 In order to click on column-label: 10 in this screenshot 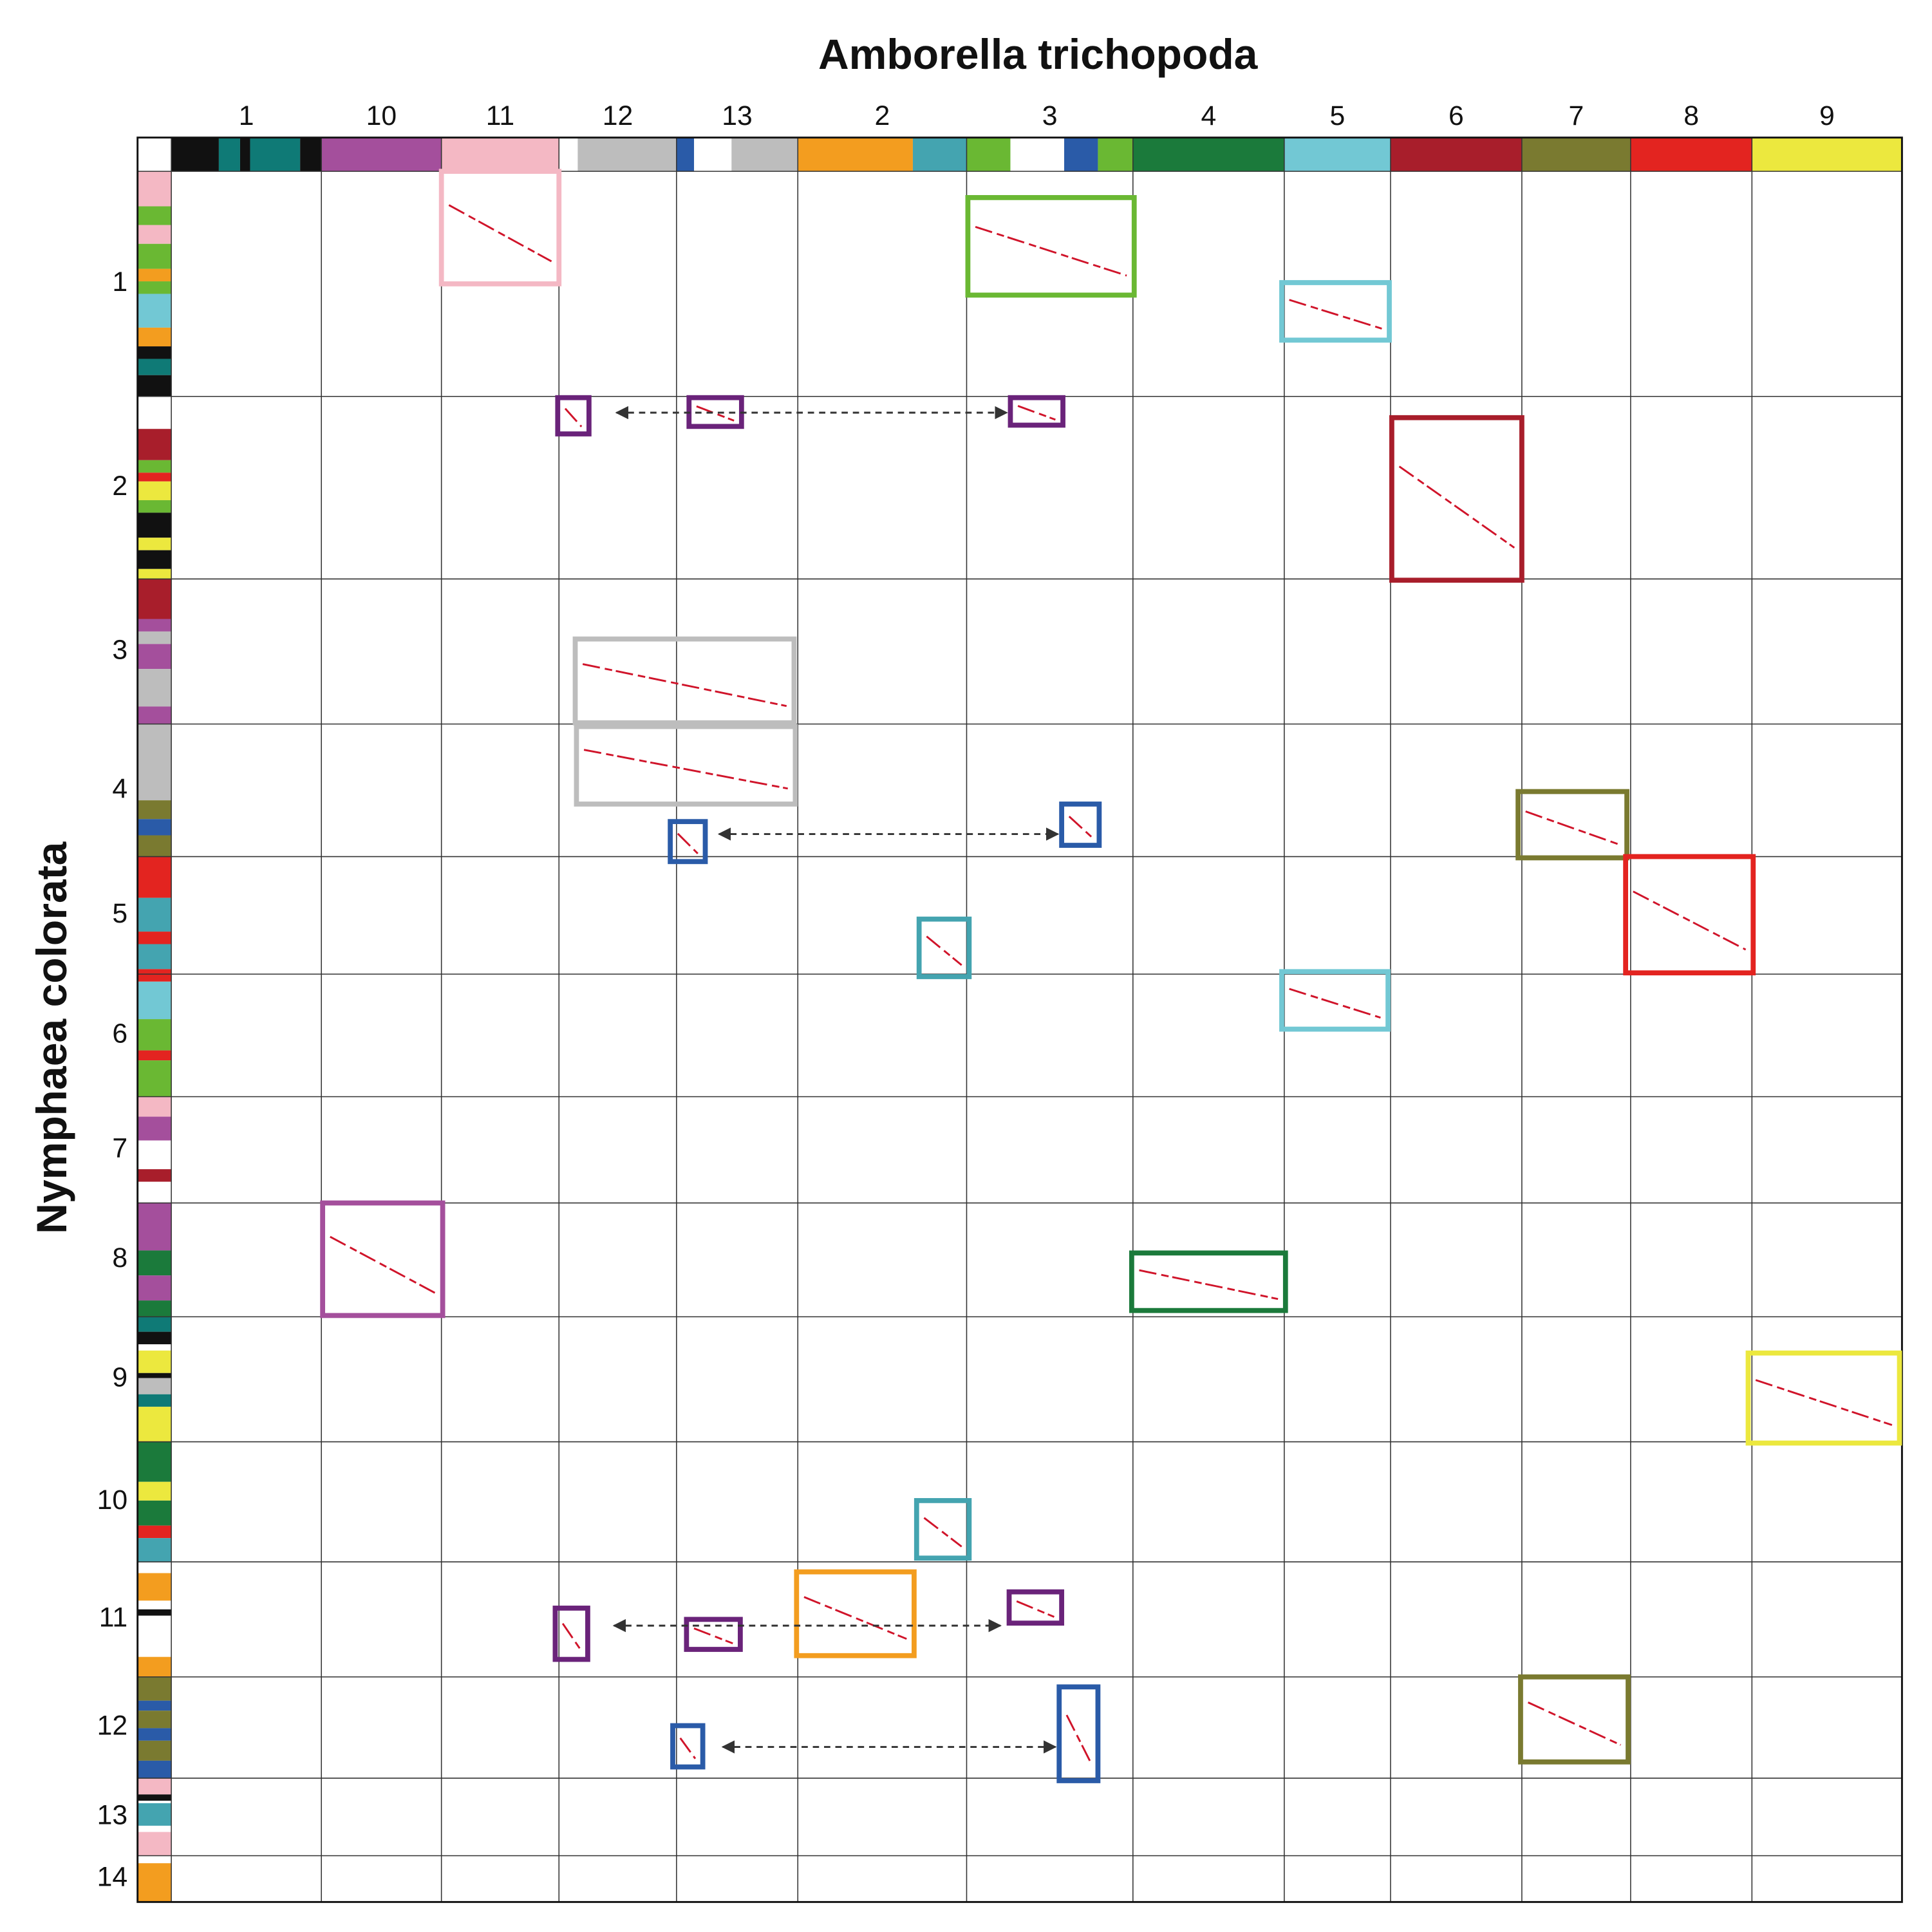, I will do `click(382, 116)`.